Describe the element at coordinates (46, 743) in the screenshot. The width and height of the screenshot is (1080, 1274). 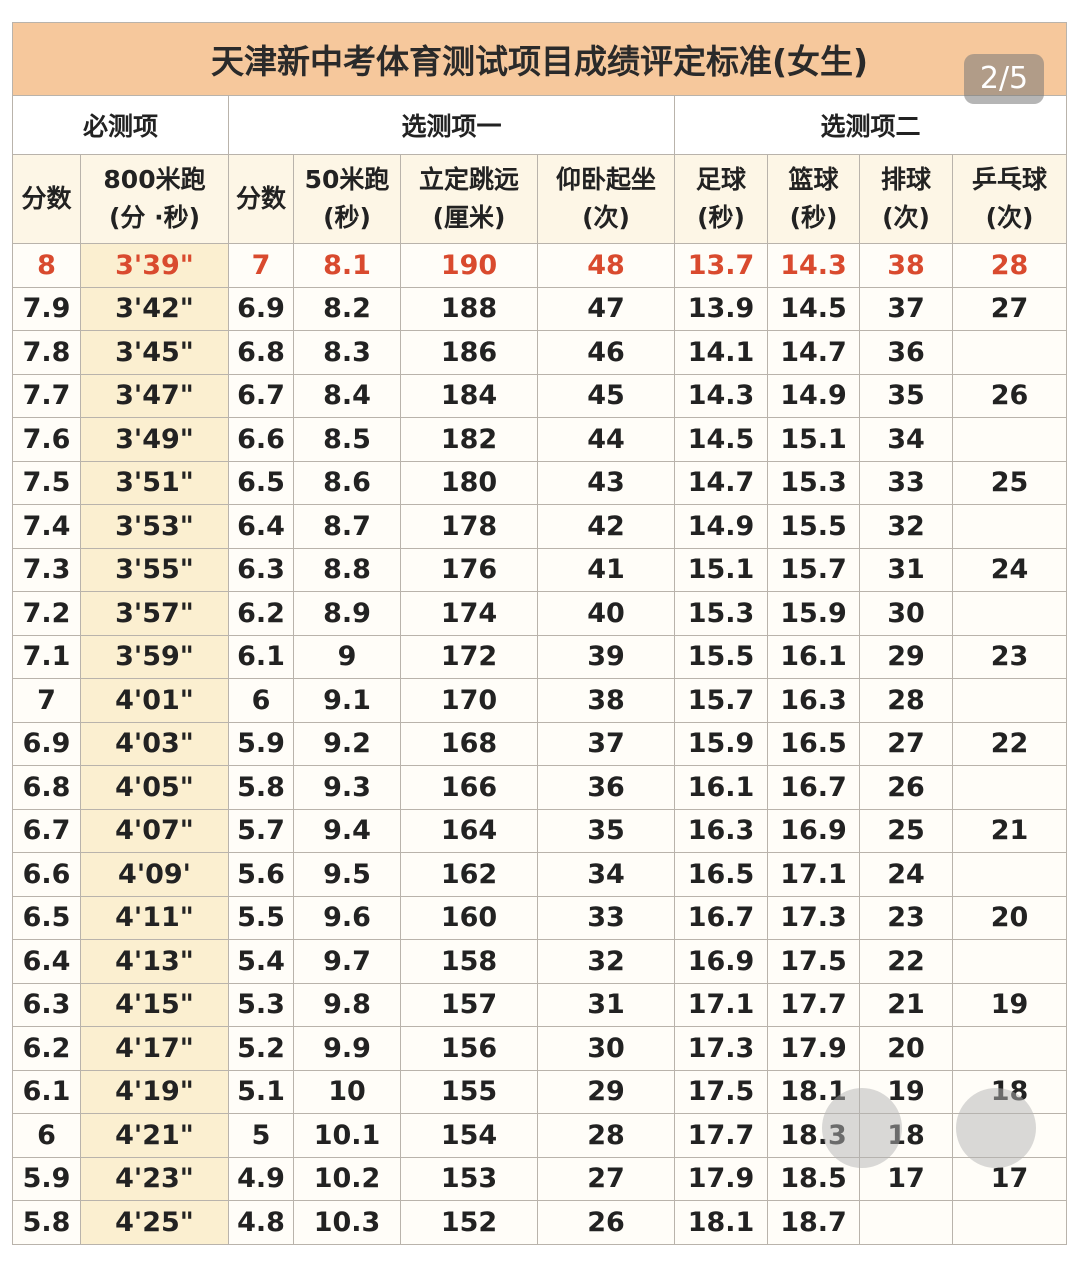
I see `table-cell: 6.9` at that location.